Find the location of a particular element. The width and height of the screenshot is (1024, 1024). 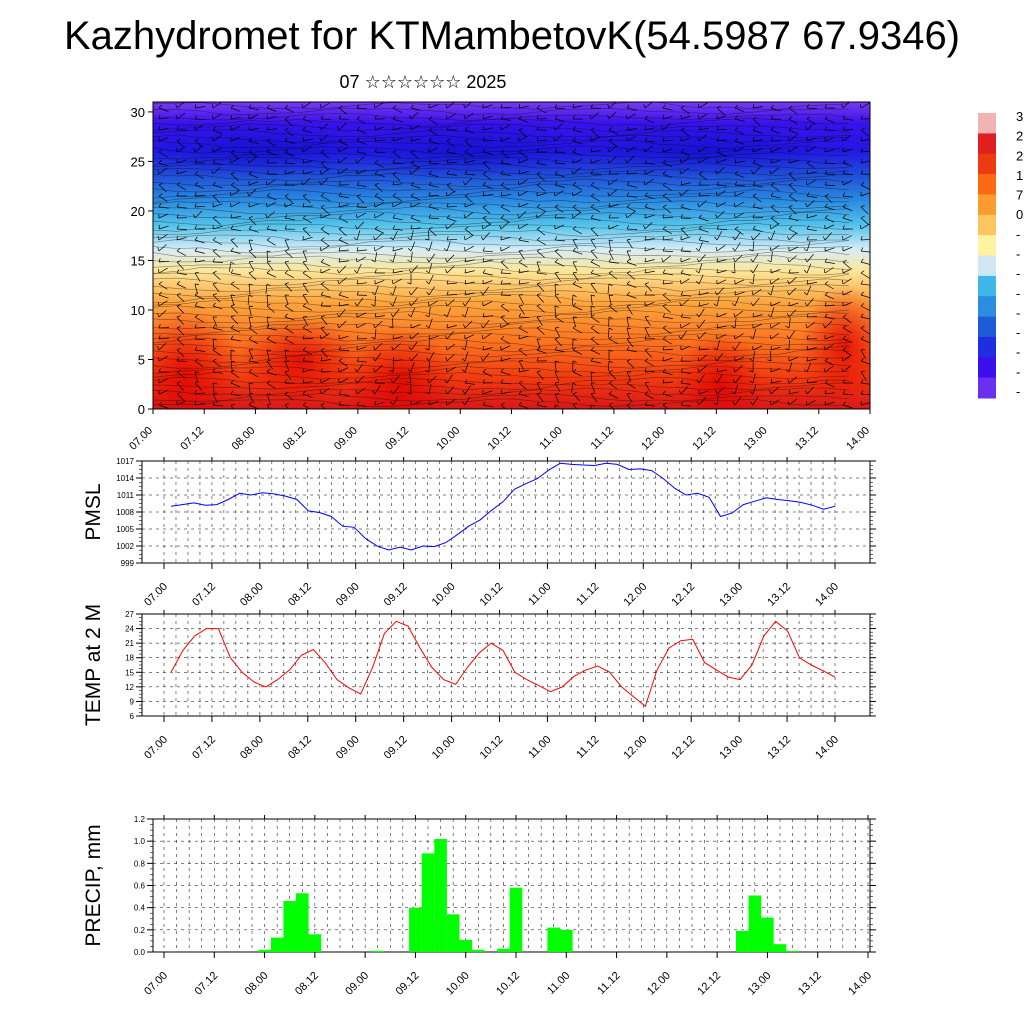

isotherm is located at coordinates (501, 122).